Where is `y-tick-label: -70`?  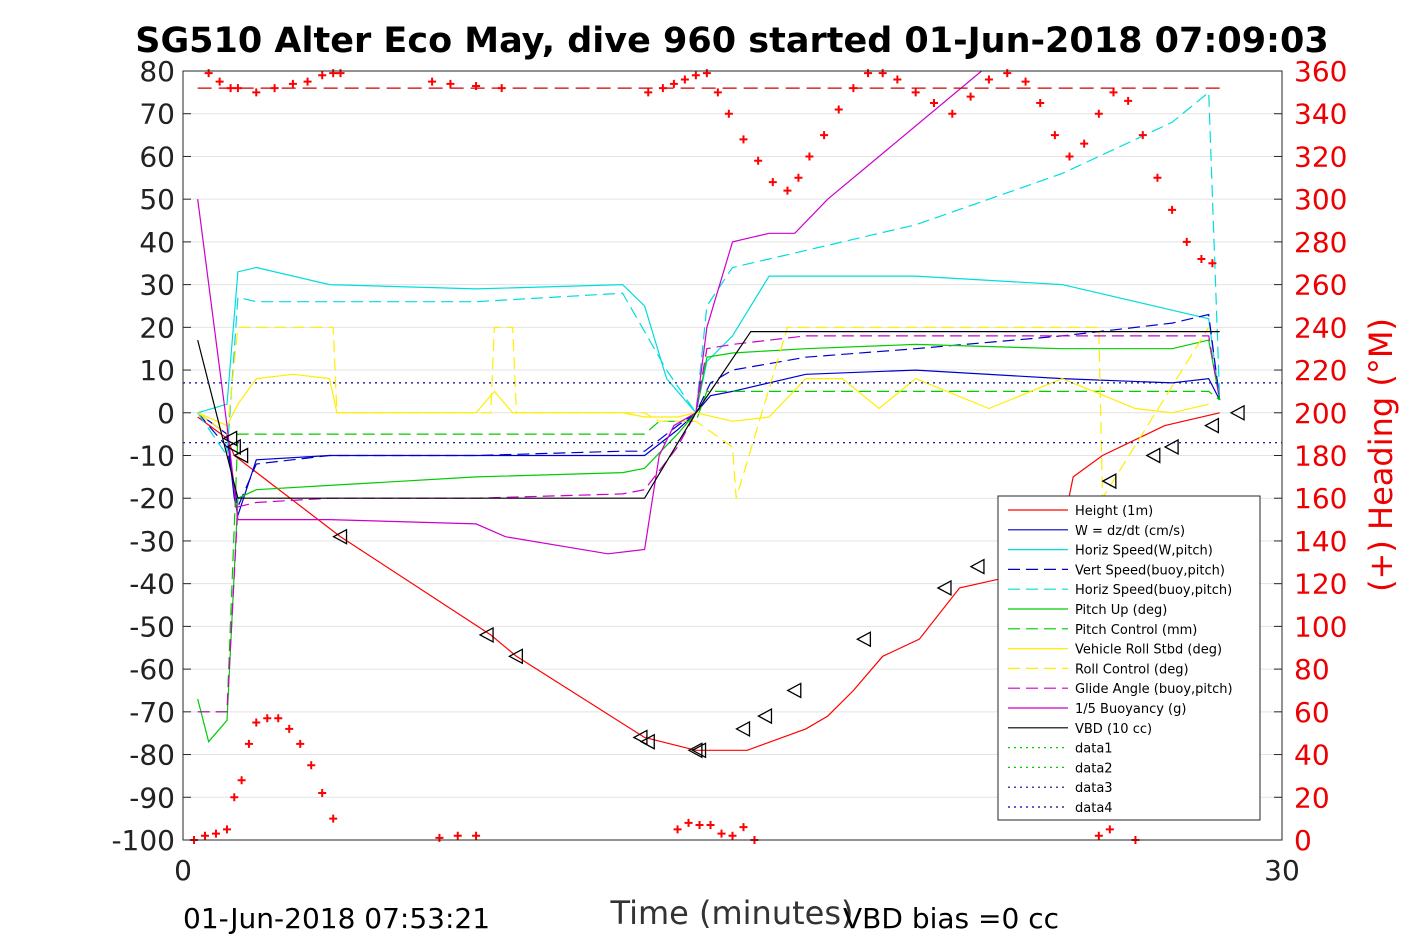 y-tick-label: -70 is located at coordinates (152, 712).